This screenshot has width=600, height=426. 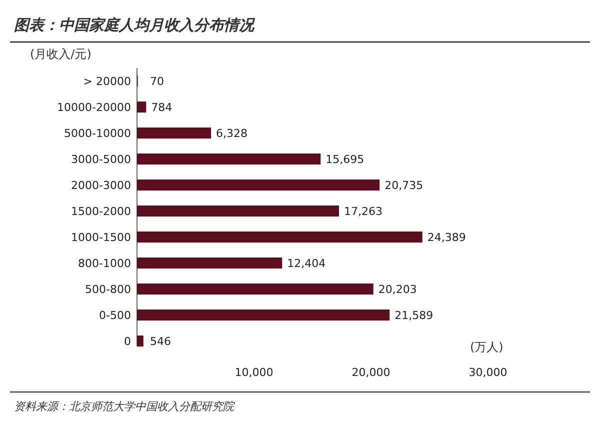 What do you see at coordinates (135, 25) in the screenshot?
I see `chart-title: 图表：中国家庭人均月收入分布情况` at bounding box center [135, 25].